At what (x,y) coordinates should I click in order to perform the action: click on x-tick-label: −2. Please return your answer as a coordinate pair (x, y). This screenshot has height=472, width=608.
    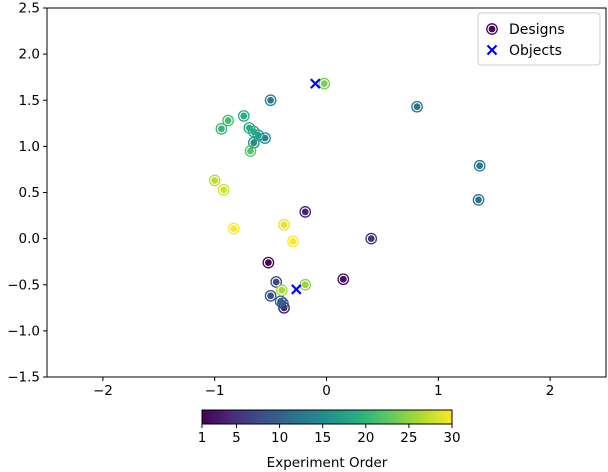
    Looking at the image, I should click on (103, 391).